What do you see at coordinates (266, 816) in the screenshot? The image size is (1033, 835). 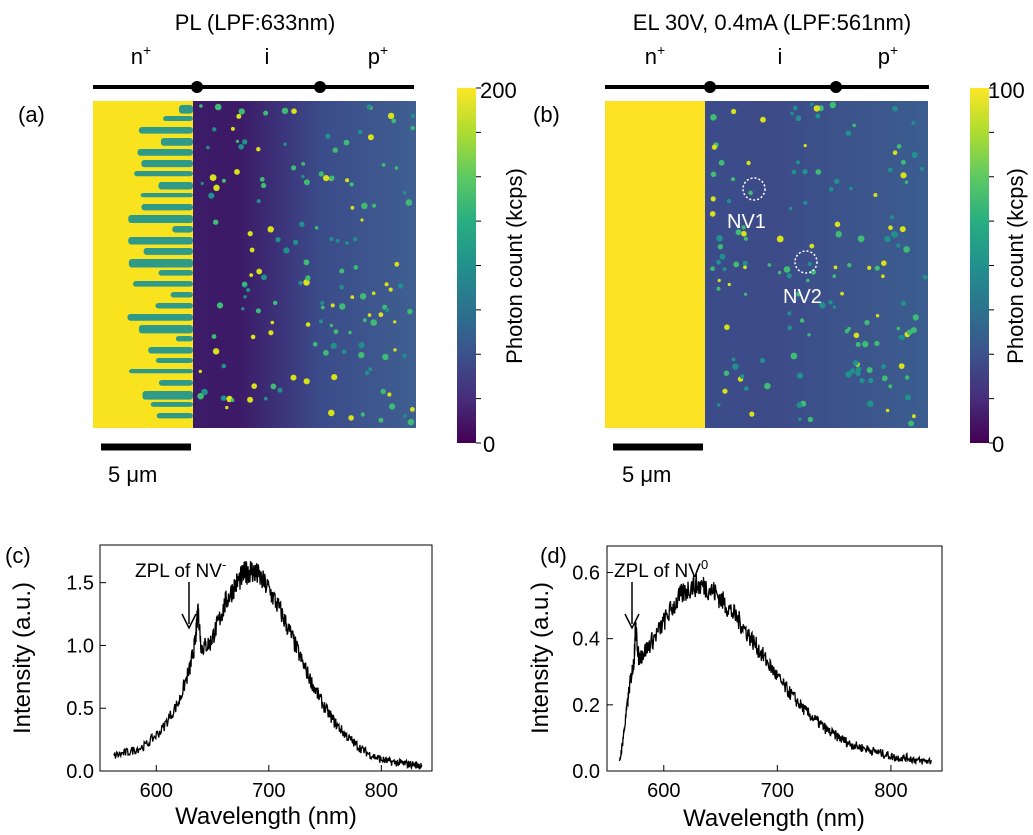 I see `panel-c-xlabel: Wavelength (nm)` at bounding box center [266, 816].